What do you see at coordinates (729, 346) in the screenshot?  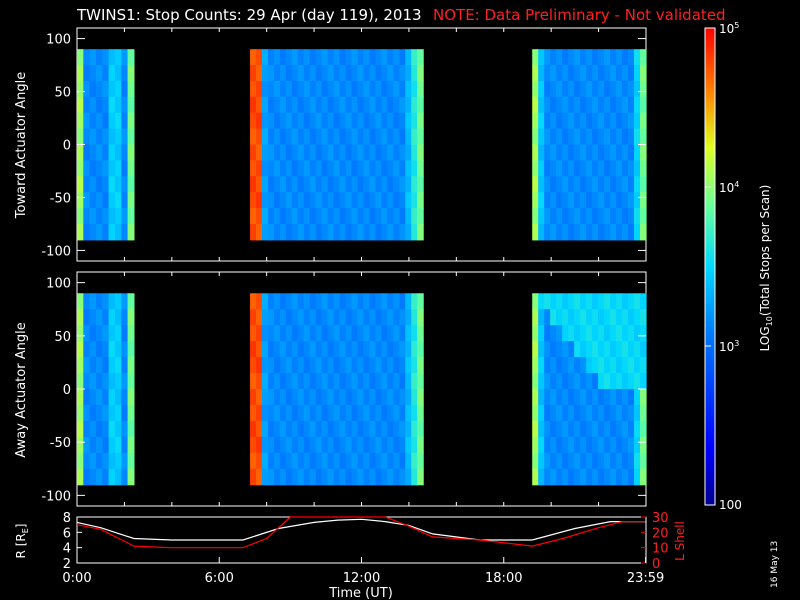 I see `colorbar-tick-label: 103` at bounding box center [729, 346].